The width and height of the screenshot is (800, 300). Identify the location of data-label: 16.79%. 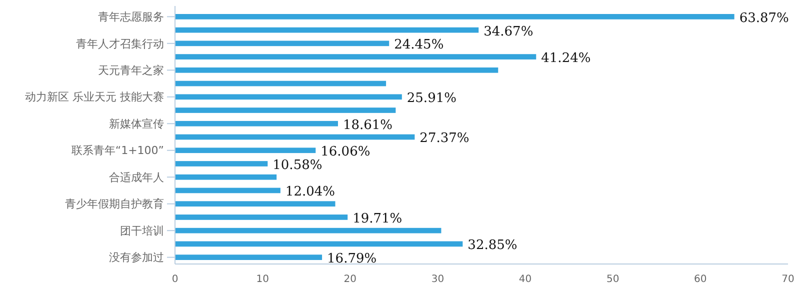
(352, 259).